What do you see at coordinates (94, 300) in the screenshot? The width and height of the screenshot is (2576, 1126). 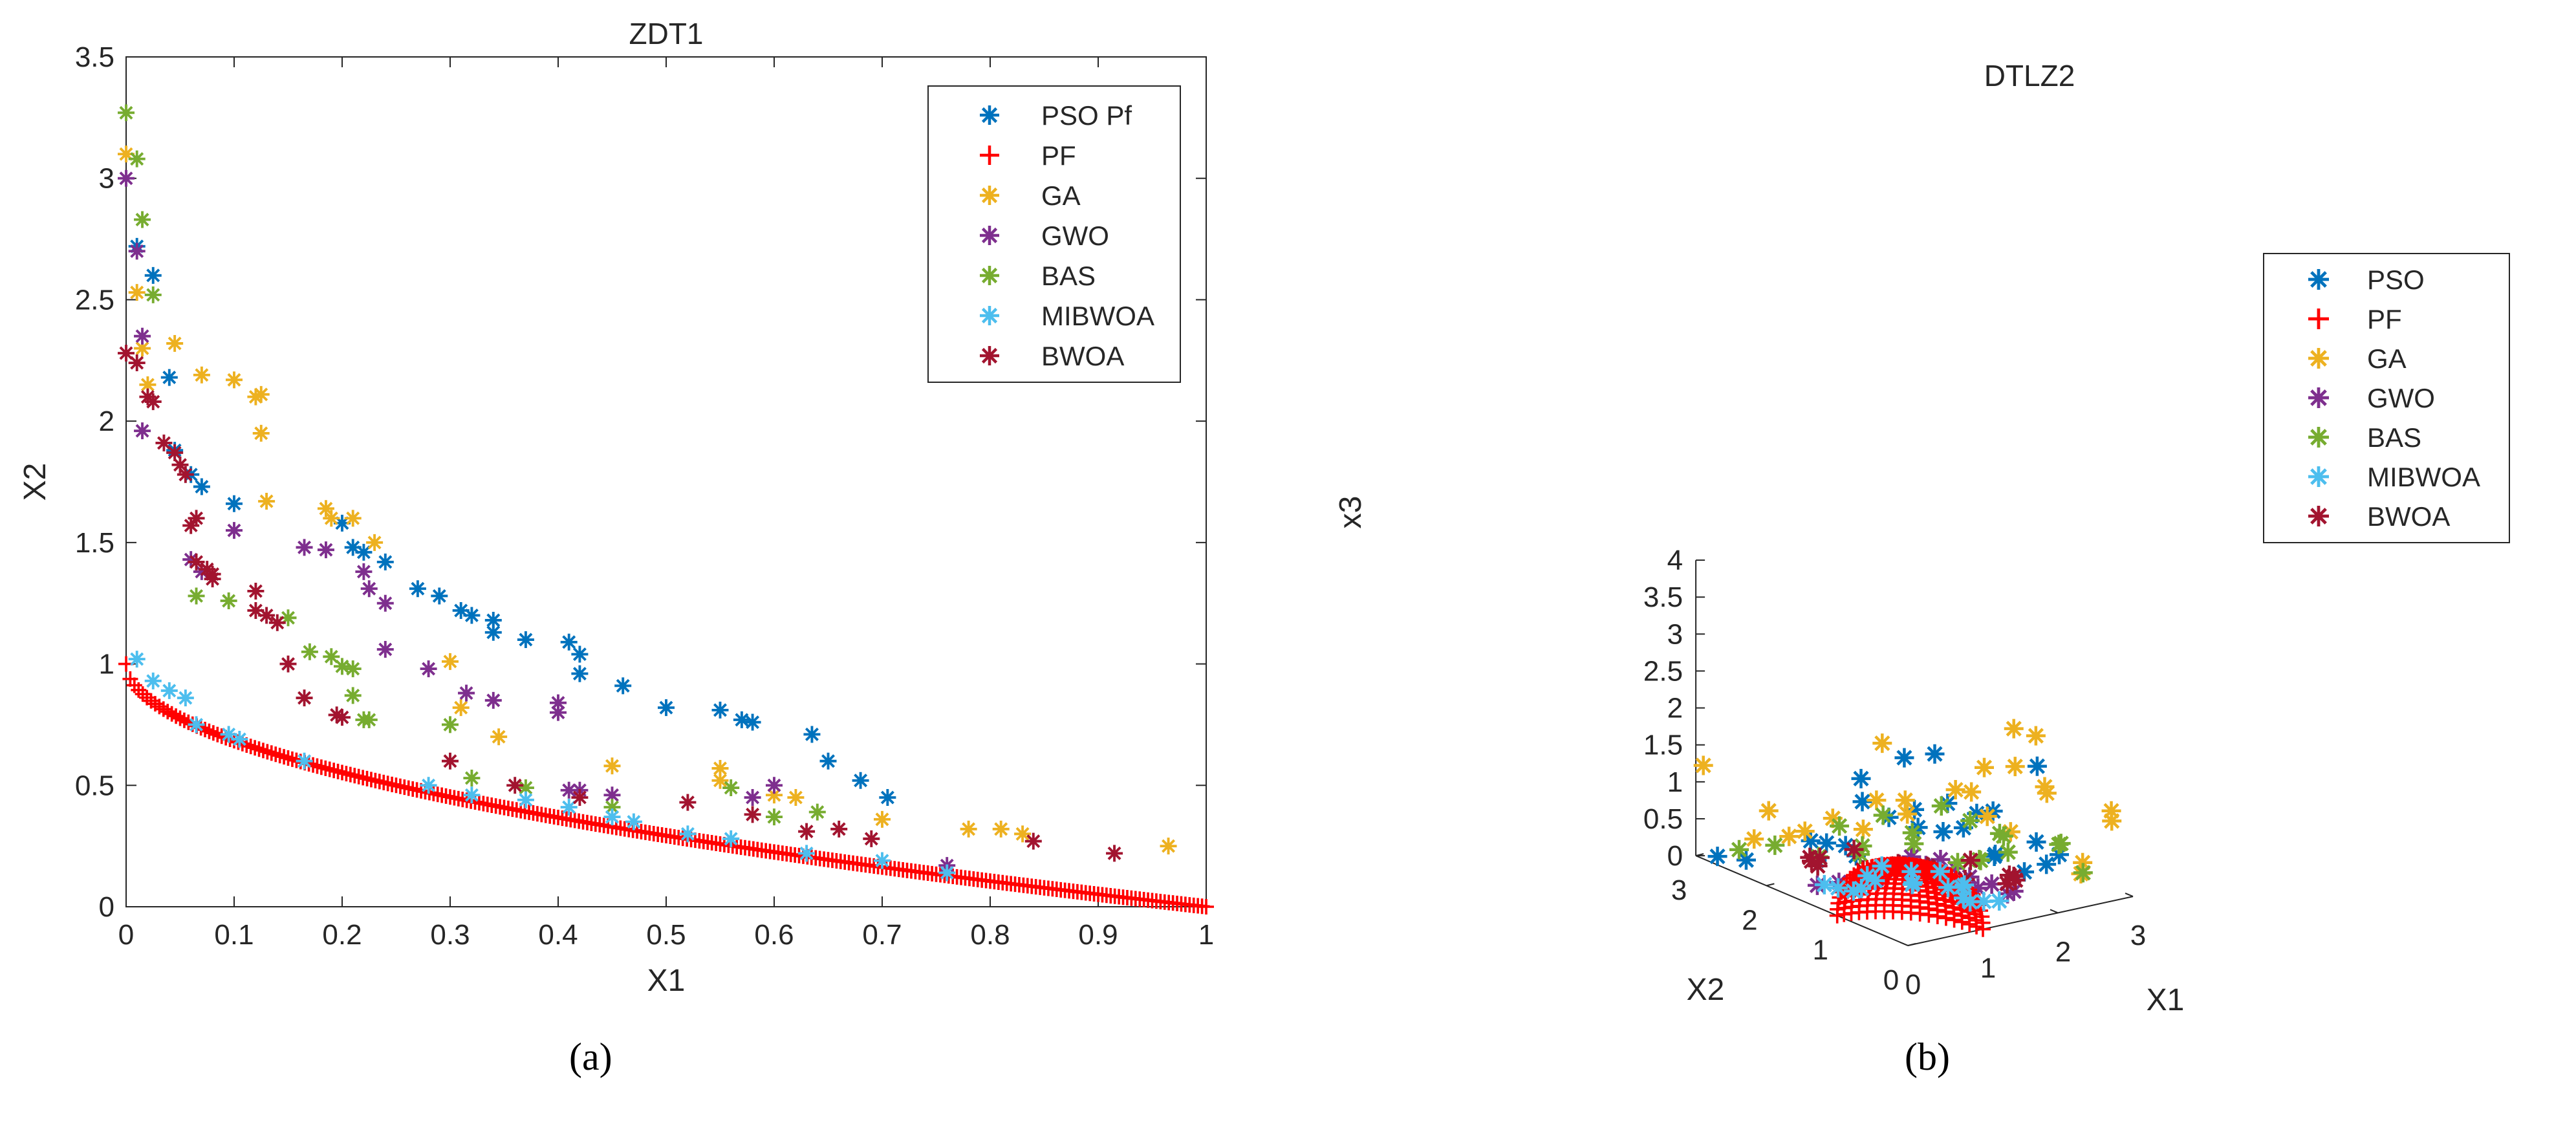 I see `y-tick-label: 2.5` at bounding box center [94, 300].